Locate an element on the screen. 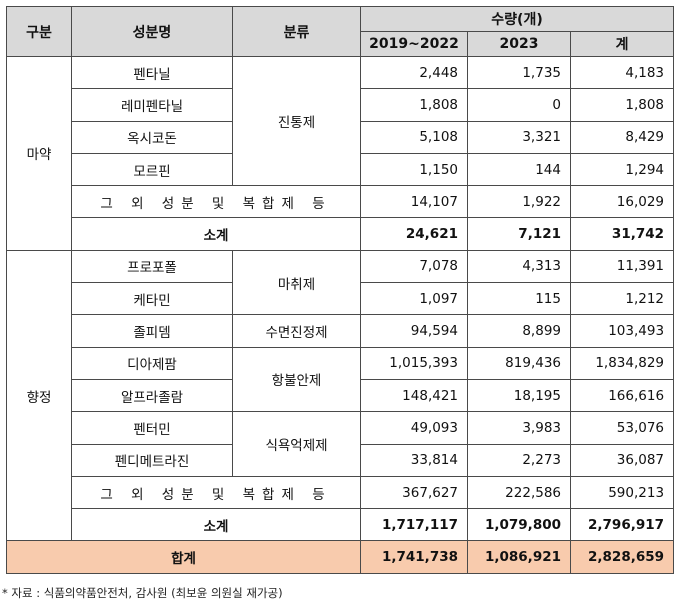  table-row: 모르핀 1,150 144 1,294 is located at coordinates (341, 169).